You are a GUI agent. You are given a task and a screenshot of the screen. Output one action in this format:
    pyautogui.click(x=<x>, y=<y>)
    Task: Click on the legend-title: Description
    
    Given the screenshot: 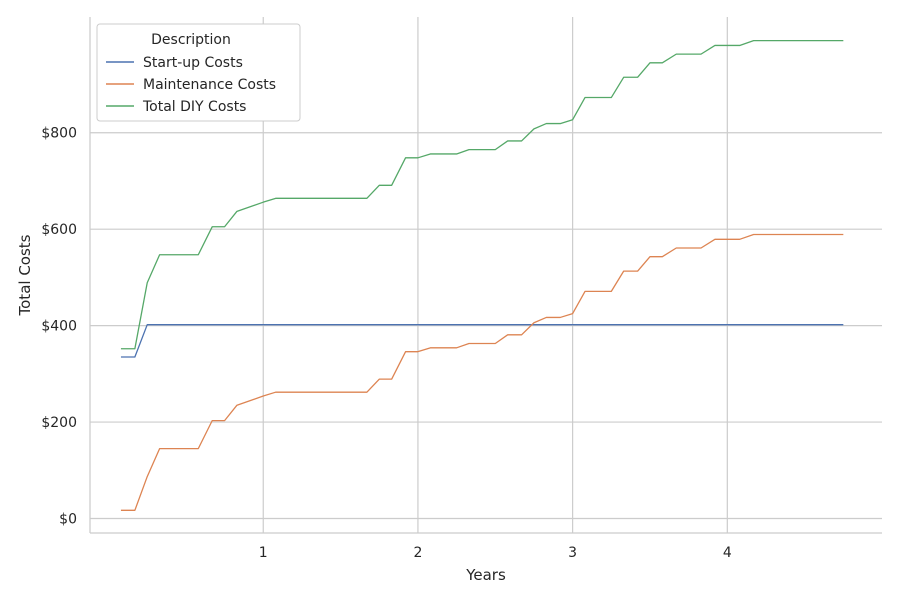 What is the action you would take?
    pyautogui.click(x=191, y=40)
    